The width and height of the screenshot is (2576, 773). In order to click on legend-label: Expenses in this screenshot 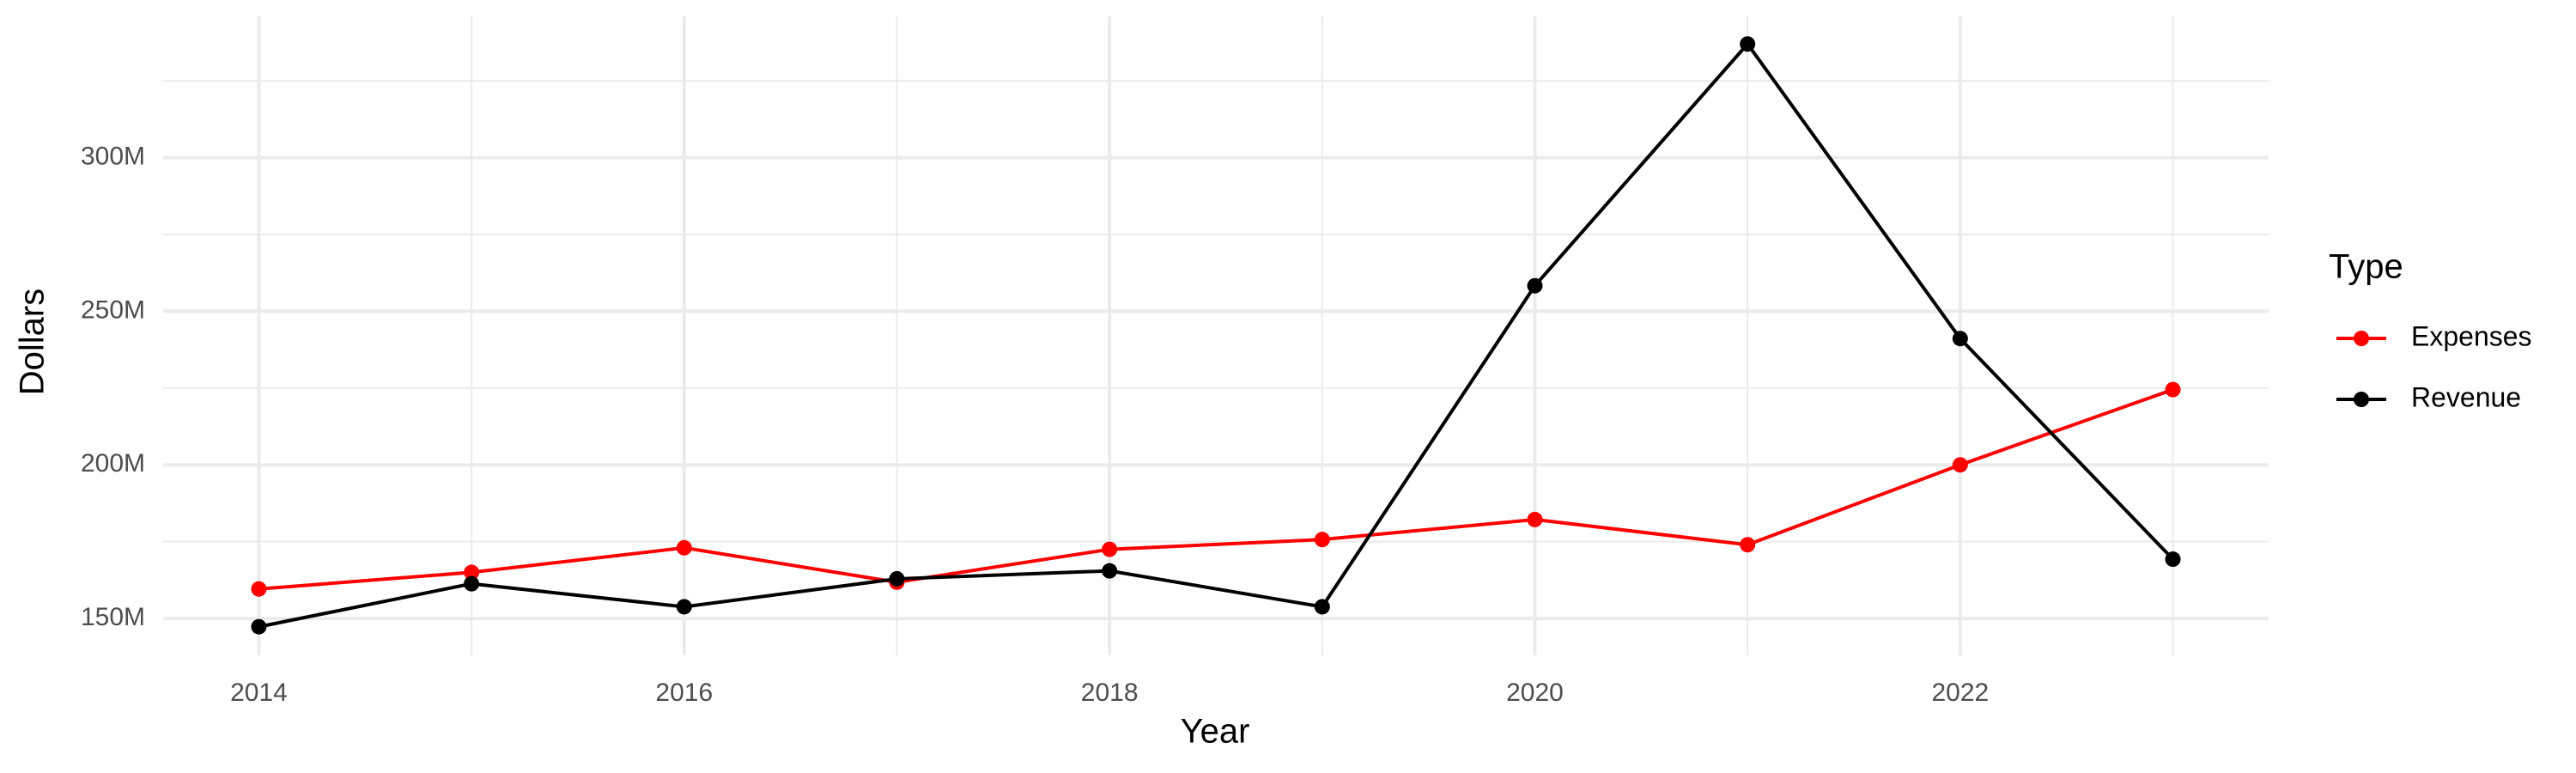, I will do `click(2471, 335)`.